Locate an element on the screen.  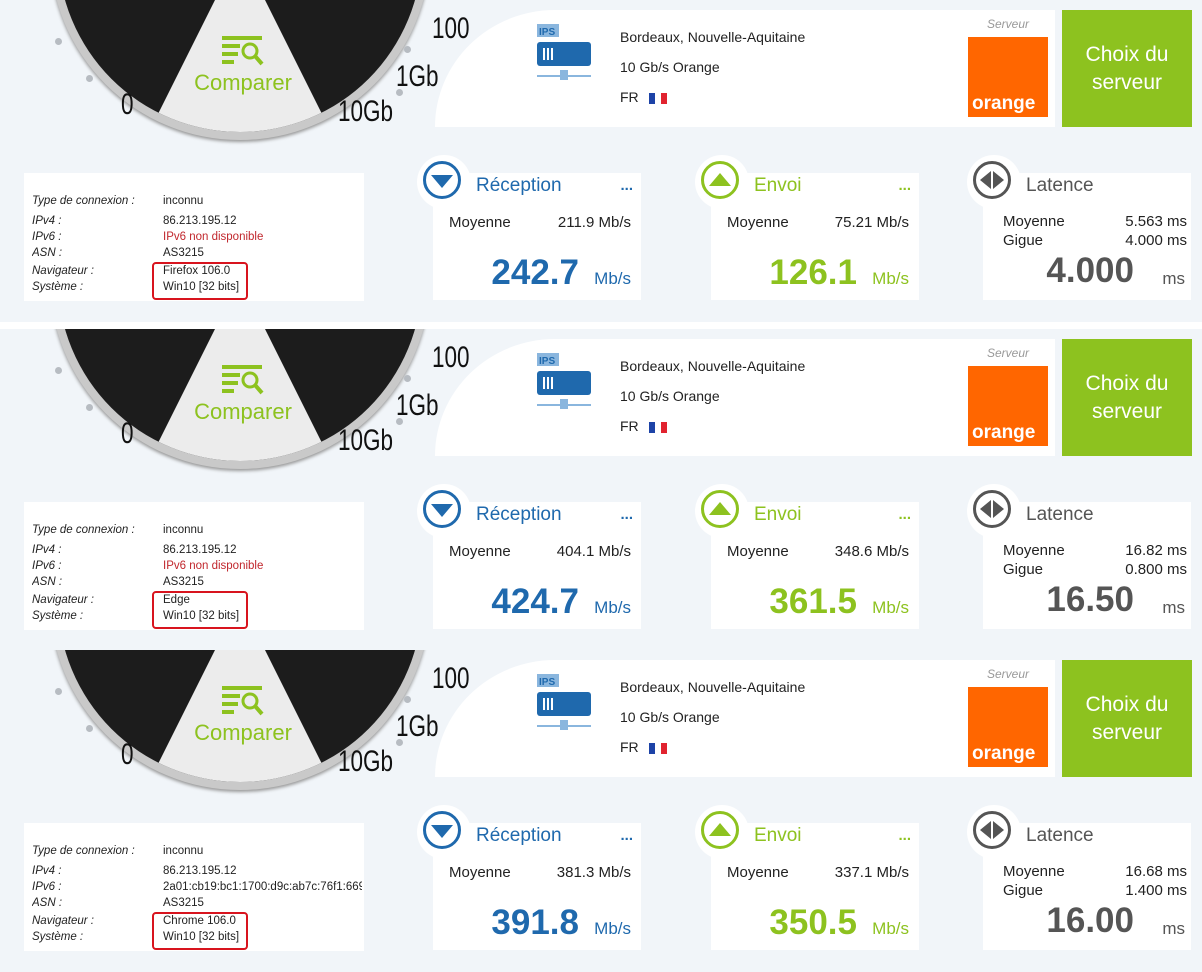
ips-badge: IPS is located at coordinates (547, 361).